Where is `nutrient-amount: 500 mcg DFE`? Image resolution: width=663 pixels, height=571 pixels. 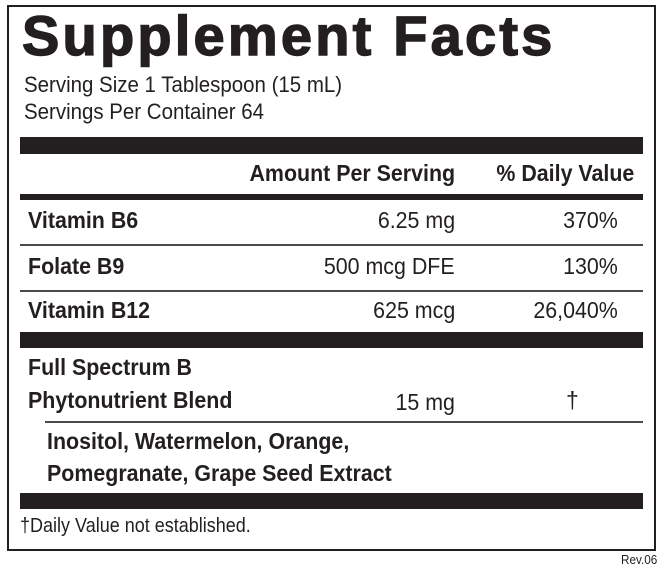
nutrient-amount: 500 mcg DFE is located at coordinates (389, 266).